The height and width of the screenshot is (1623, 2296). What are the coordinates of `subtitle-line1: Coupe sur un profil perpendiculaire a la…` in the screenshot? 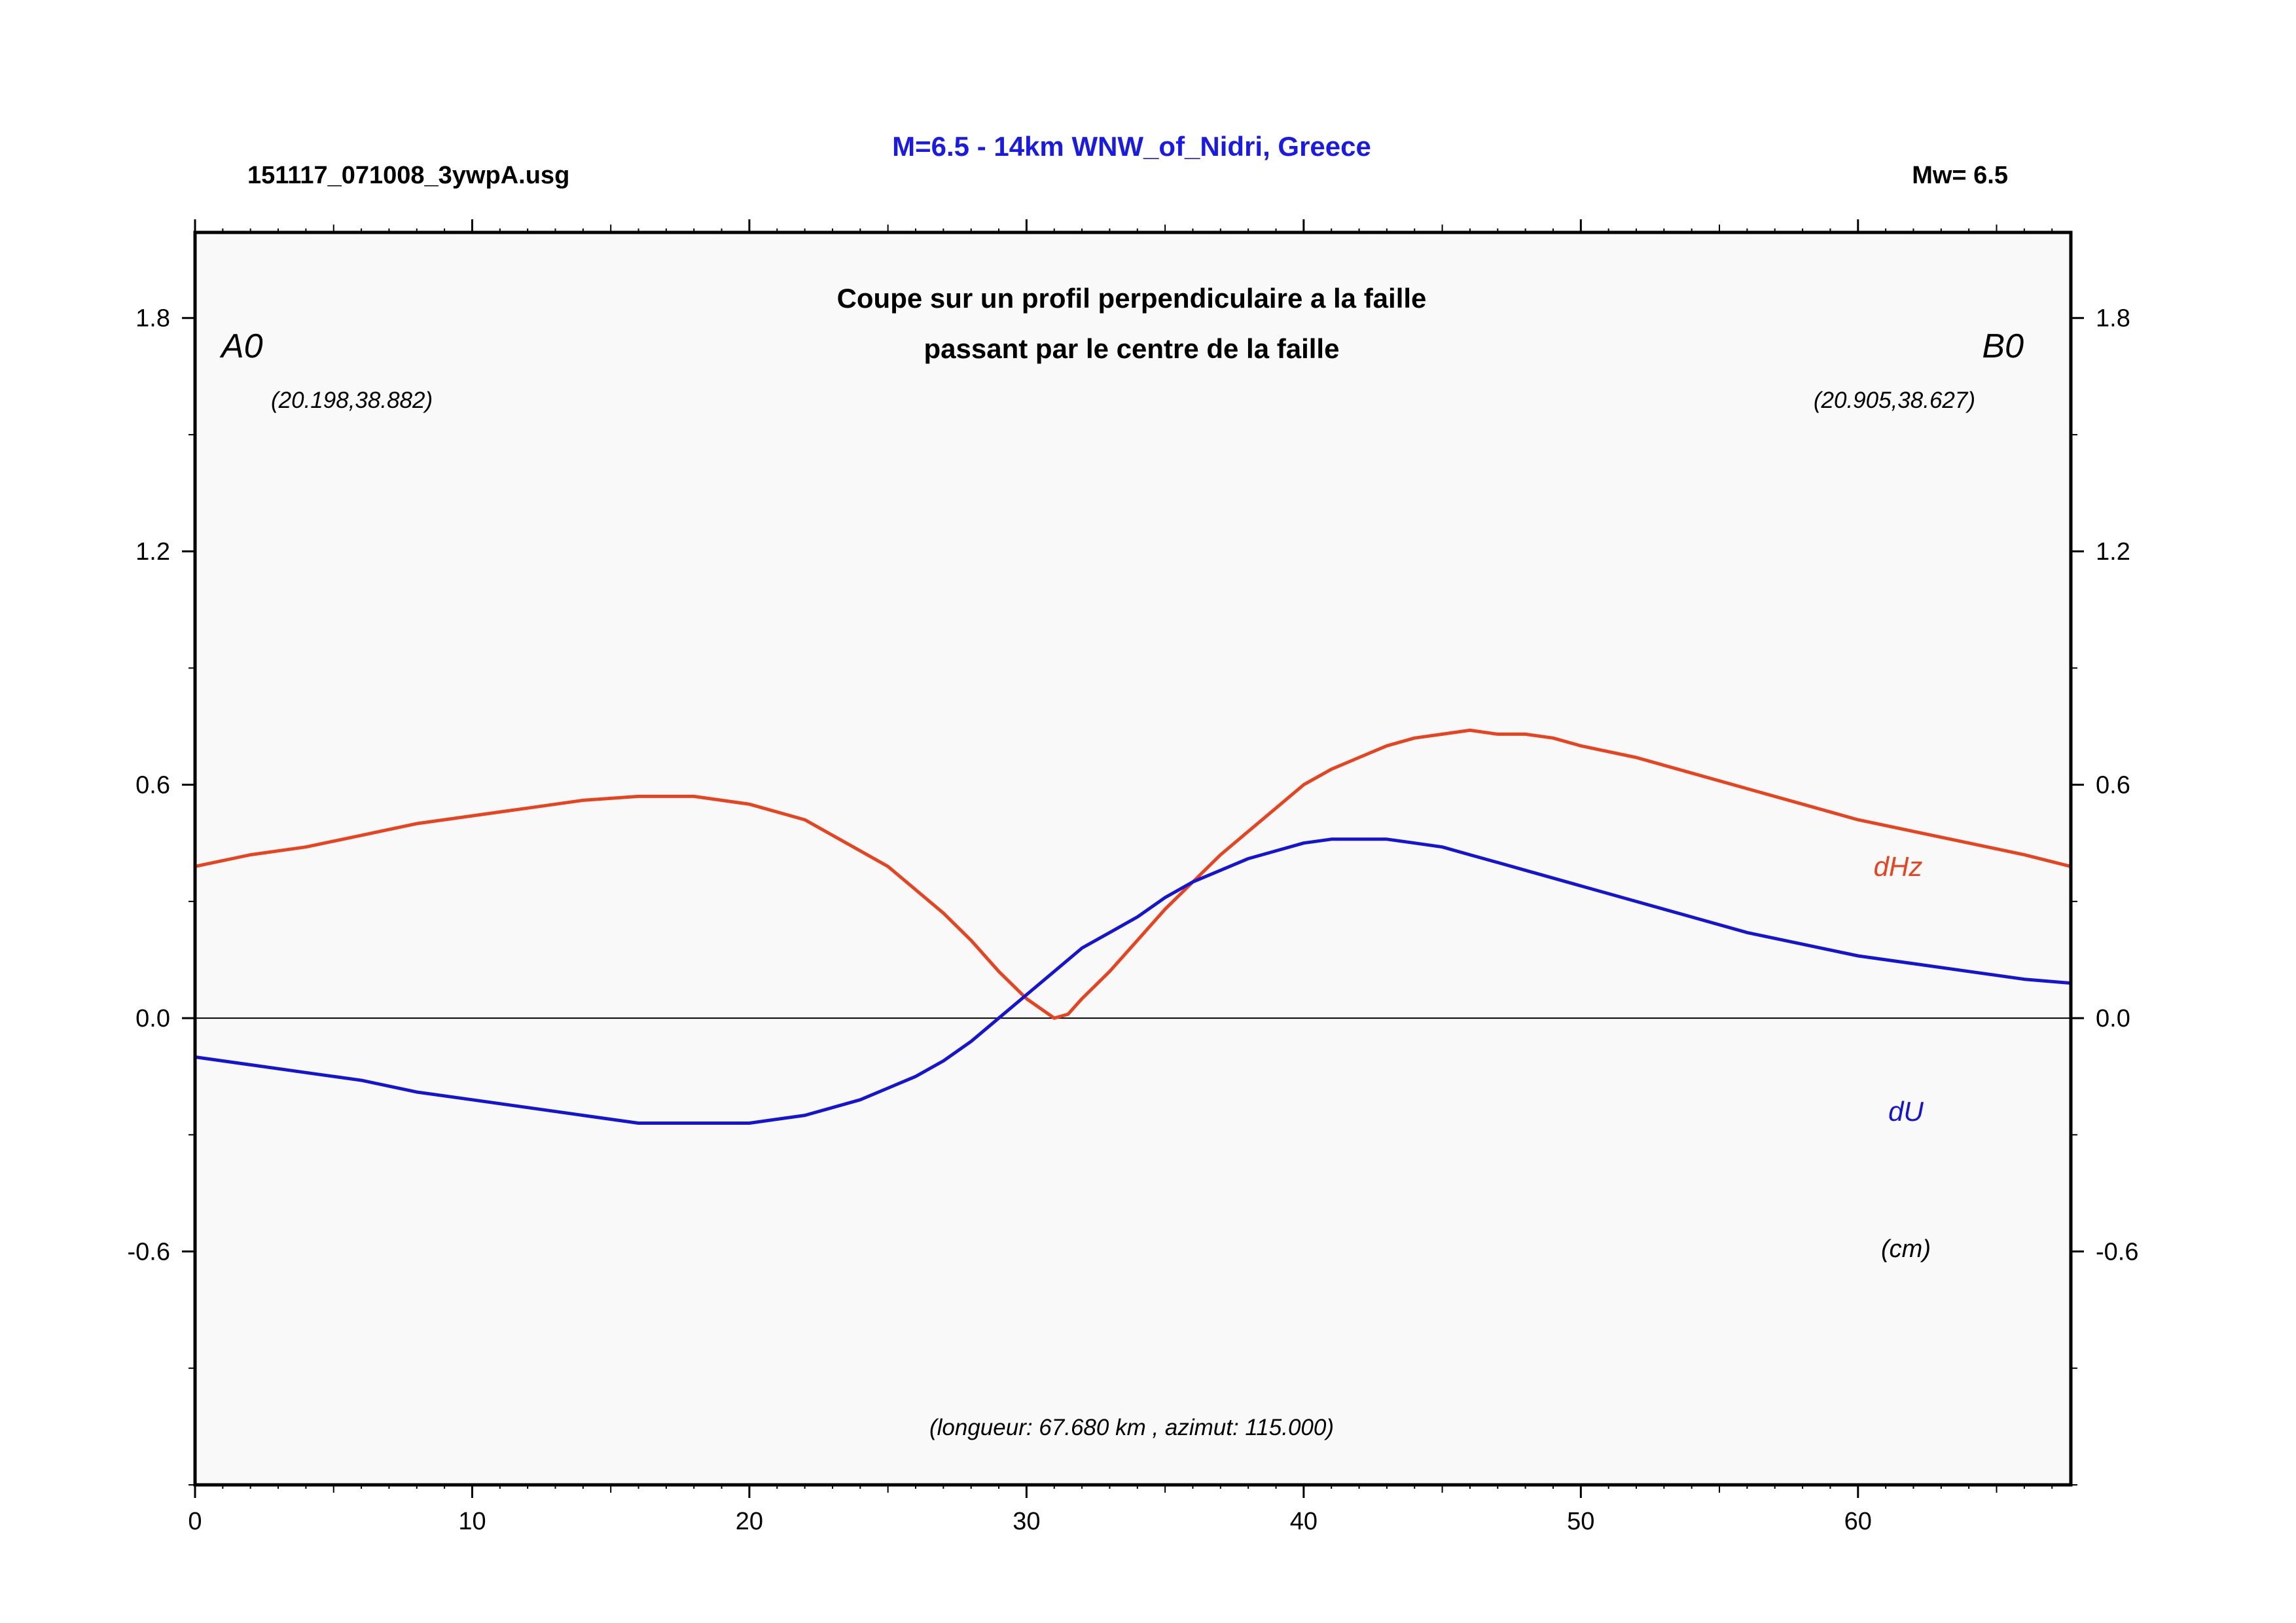 It's located at (1132, 298).